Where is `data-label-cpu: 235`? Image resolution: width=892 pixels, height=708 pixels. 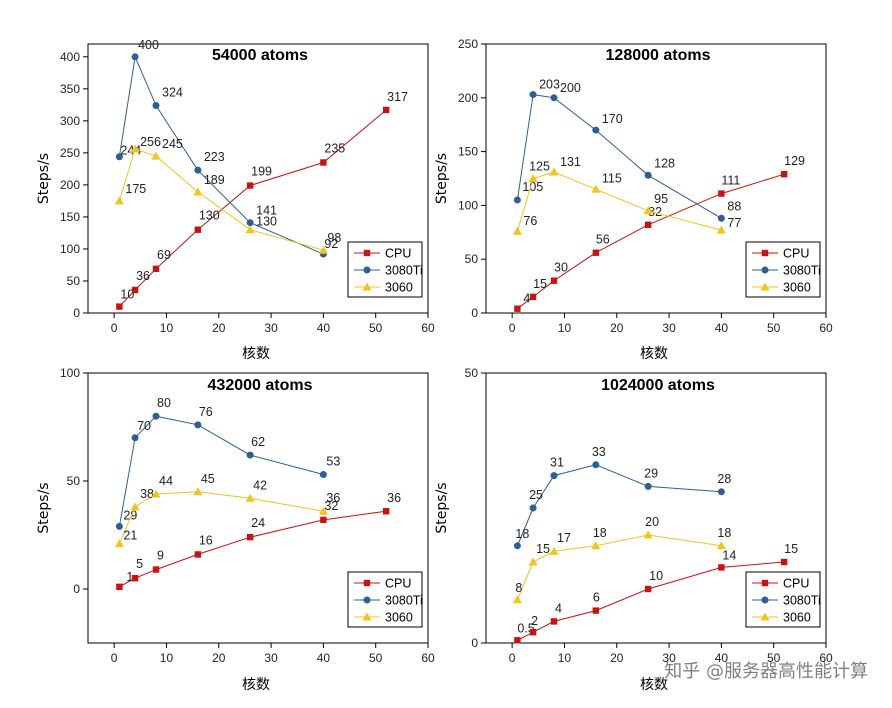 data-label-cpu: 235 is located at coordinates (334, 148).